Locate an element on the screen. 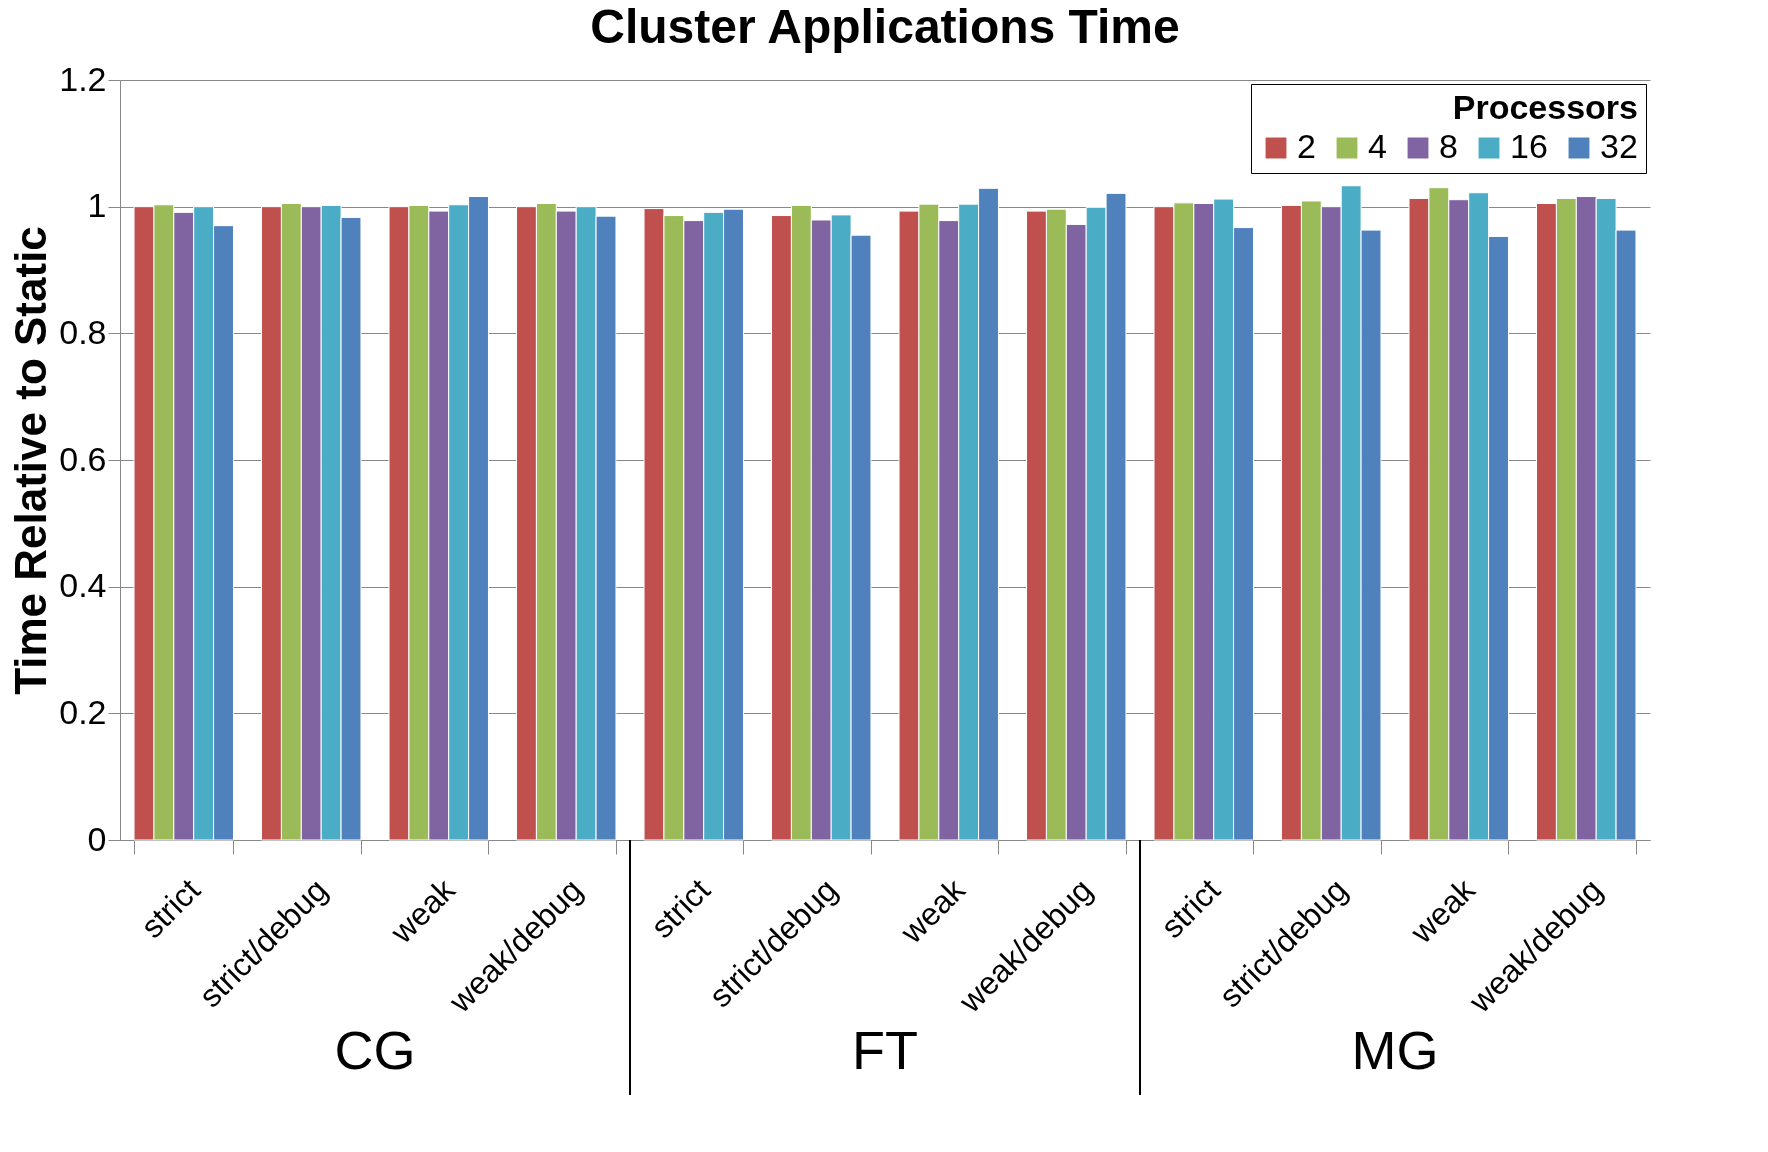 The height and width of the screenshot is (1152, 1768). y-tick-label: 0.2 is located at coordinates (83, 711).